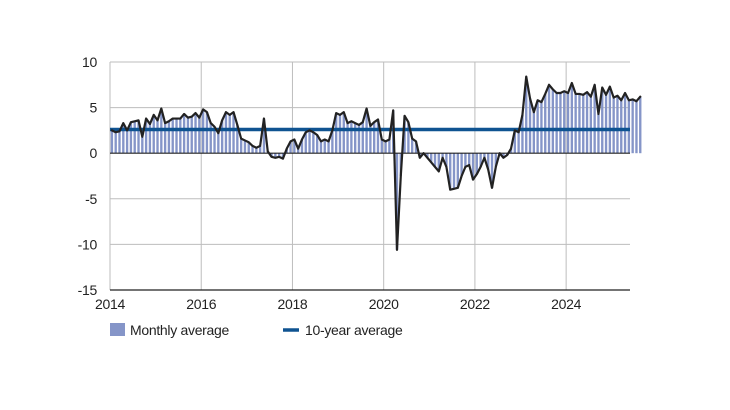 The height and width of the screenshot is (410, 730). What do you see at coordinates (292, 304) in the screenshot?
I see `x-tick-label: 2018` at bounding box center [292, 304].